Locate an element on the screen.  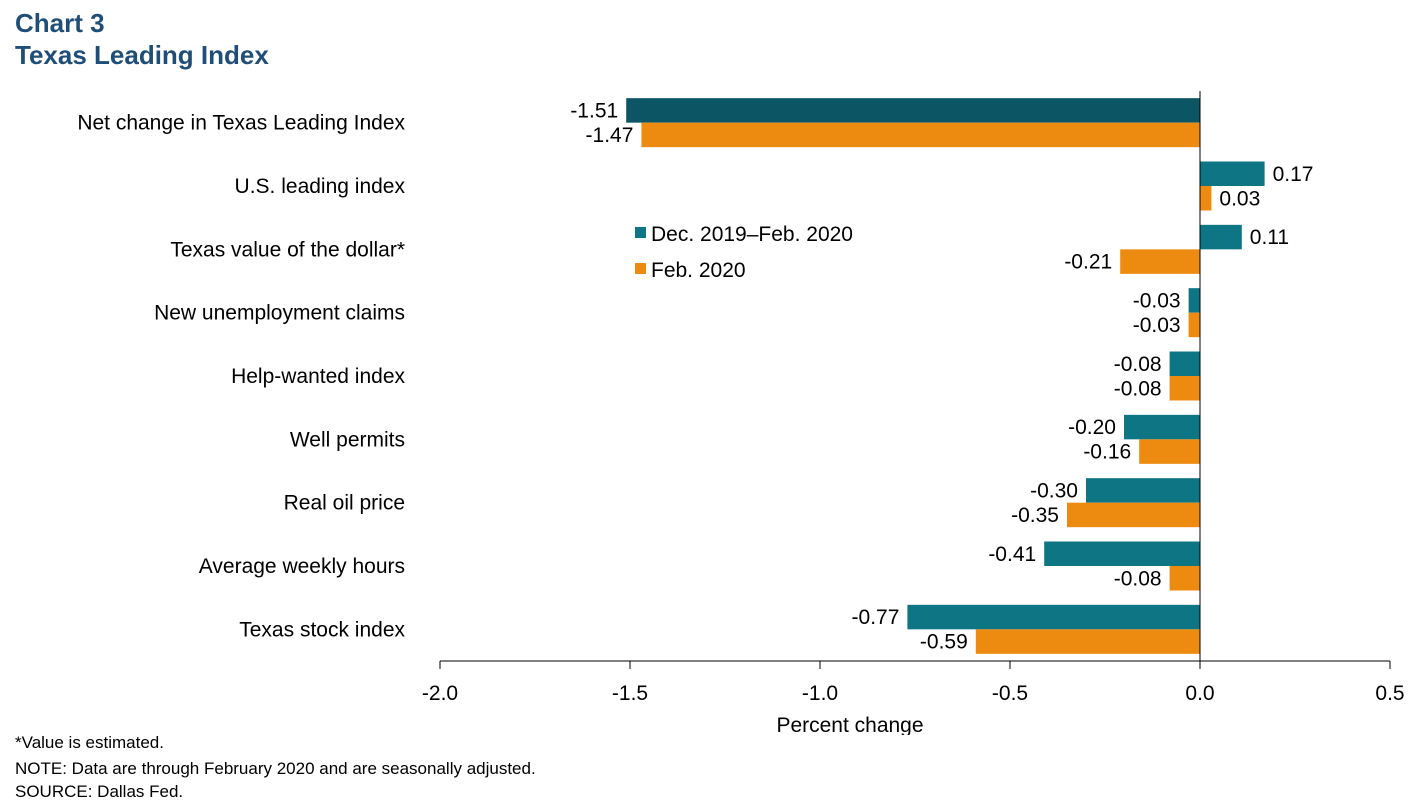
data-label-series-2: -0.03 is located at coordinates (1157, 325).